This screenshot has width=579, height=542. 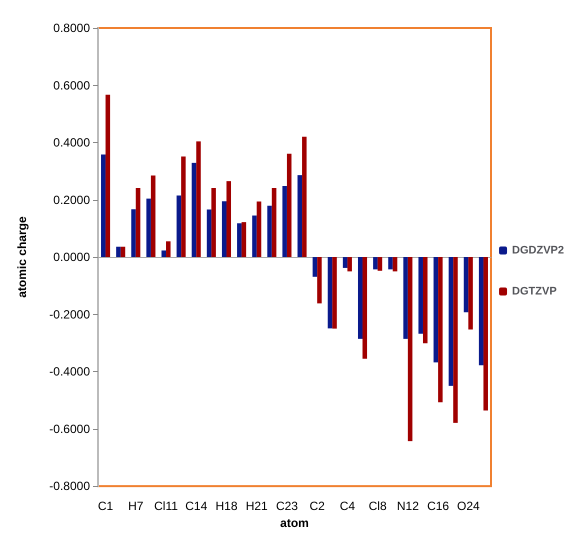 What do you see at coordinates (318, 506) in the screenshot?
I see `x-tick-label: C2` at bounding box center [318, 506].